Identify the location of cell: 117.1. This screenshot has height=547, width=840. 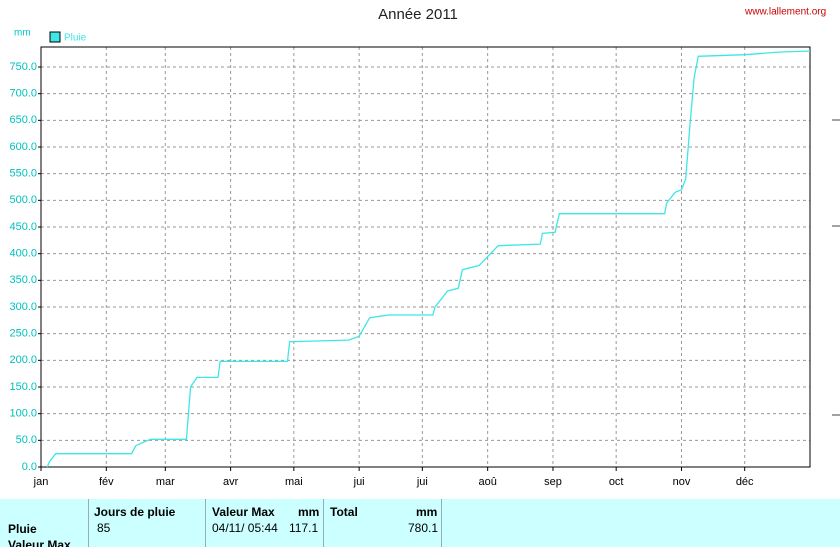
(304, 528).